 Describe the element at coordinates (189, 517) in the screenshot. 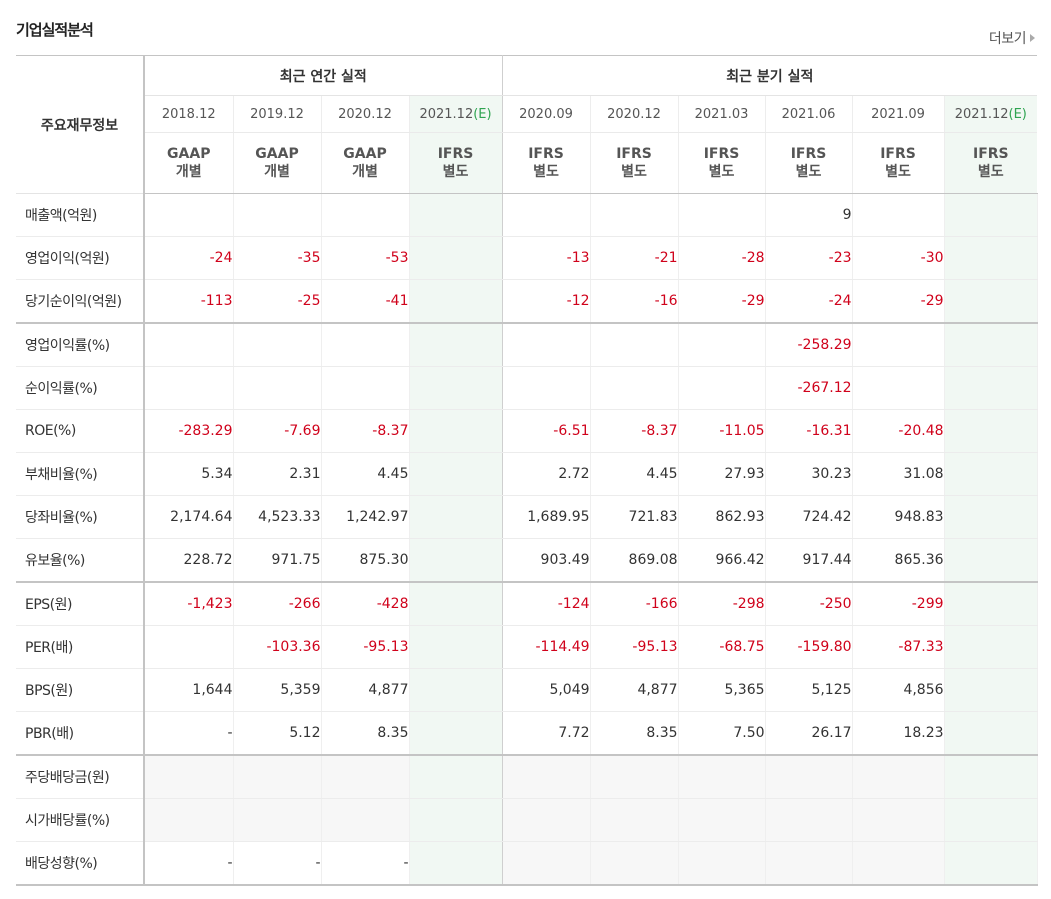

I see `table-cell: 2,174.64` at that location.